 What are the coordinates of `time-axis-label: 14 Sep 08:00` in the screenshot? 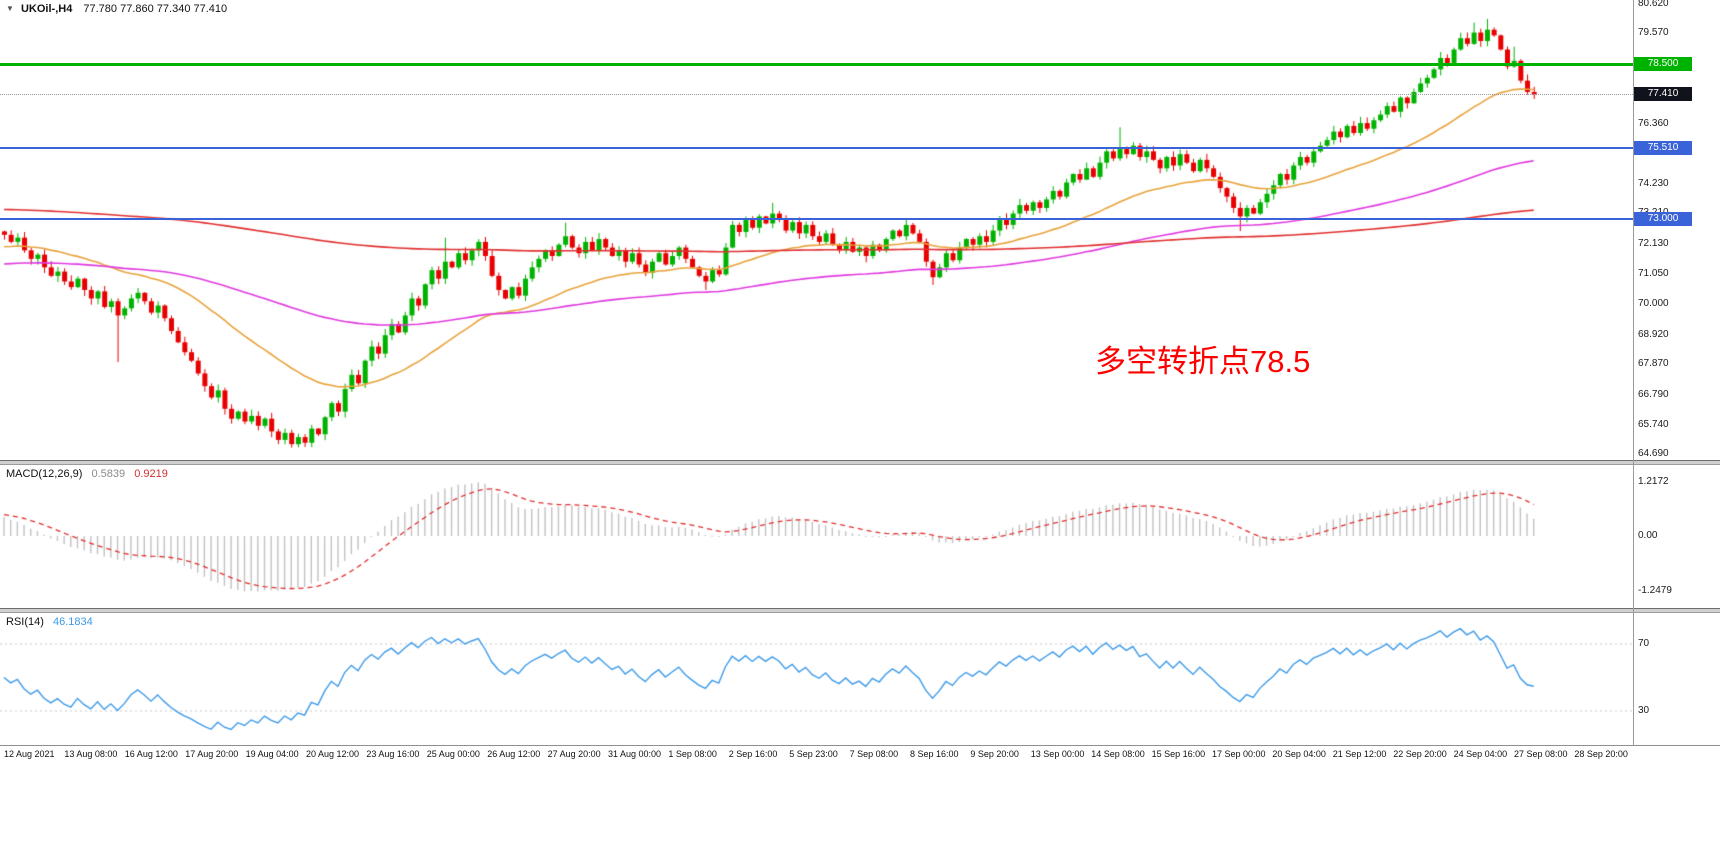 It's located at (1118, 754).